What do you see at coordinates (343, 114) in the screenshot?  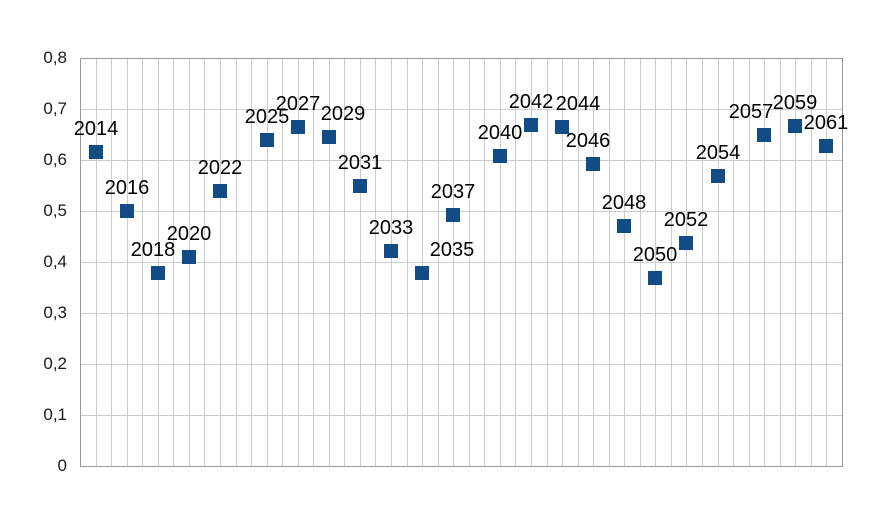 I see `data-point-label-2029: 2029` at bounding box center [343, 114].